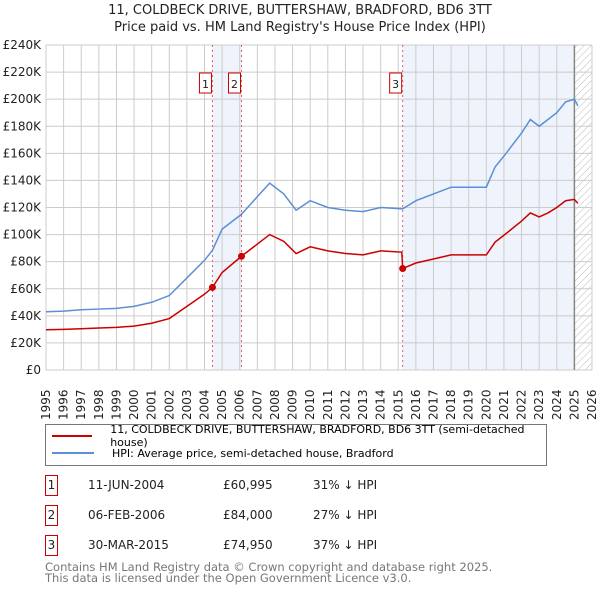 The height and width of the screenshot is (590, 600). Describe the element at coordinates (23, 208) in the screenshot. I see `y-tick-label: £120K` at that location.